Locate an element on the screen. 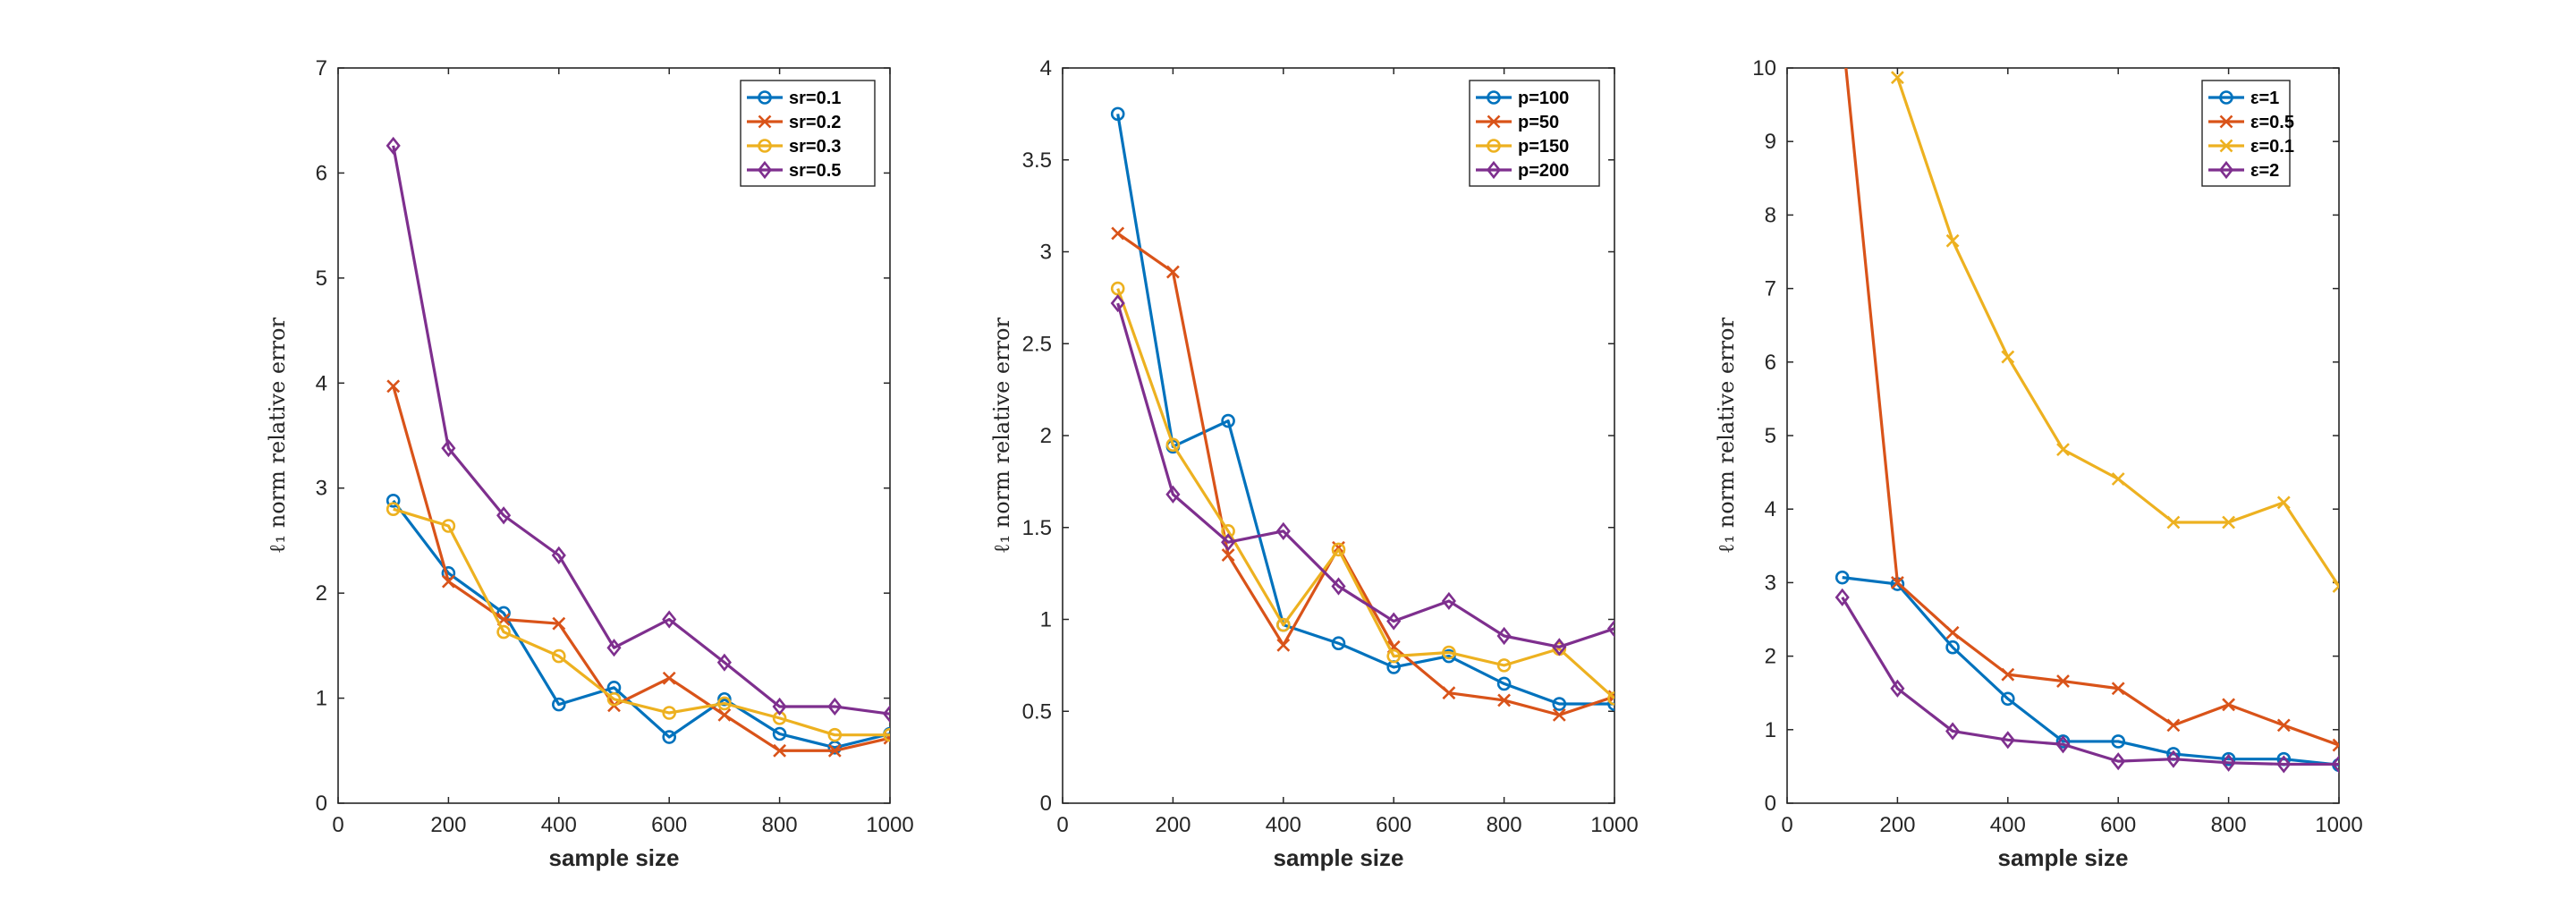  legend: ε=1 ε=0.5 ε=0.1 ε=2 is located at coordinates (2247, 133).